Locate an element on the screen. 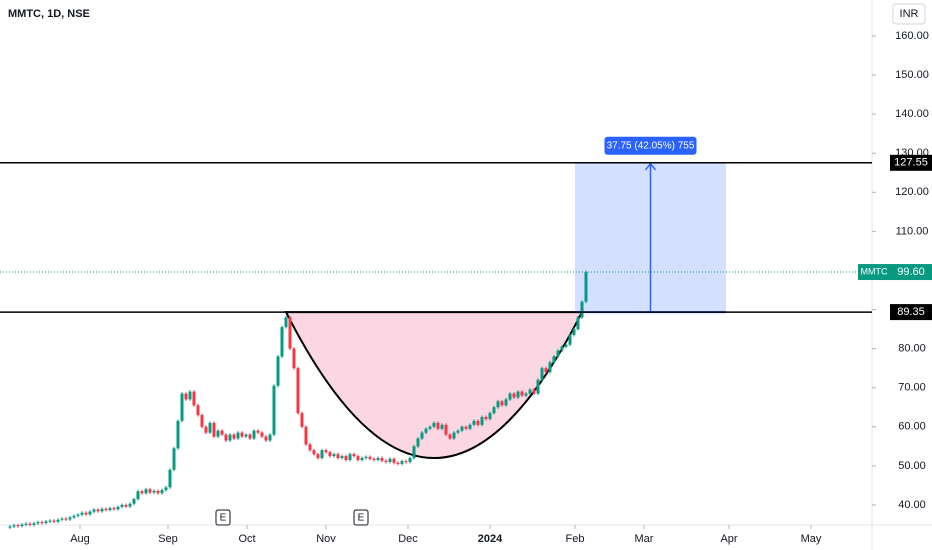 This screenshot has width=932, height=550. symbol-label: MMTC is located at coordinates (874, 271).